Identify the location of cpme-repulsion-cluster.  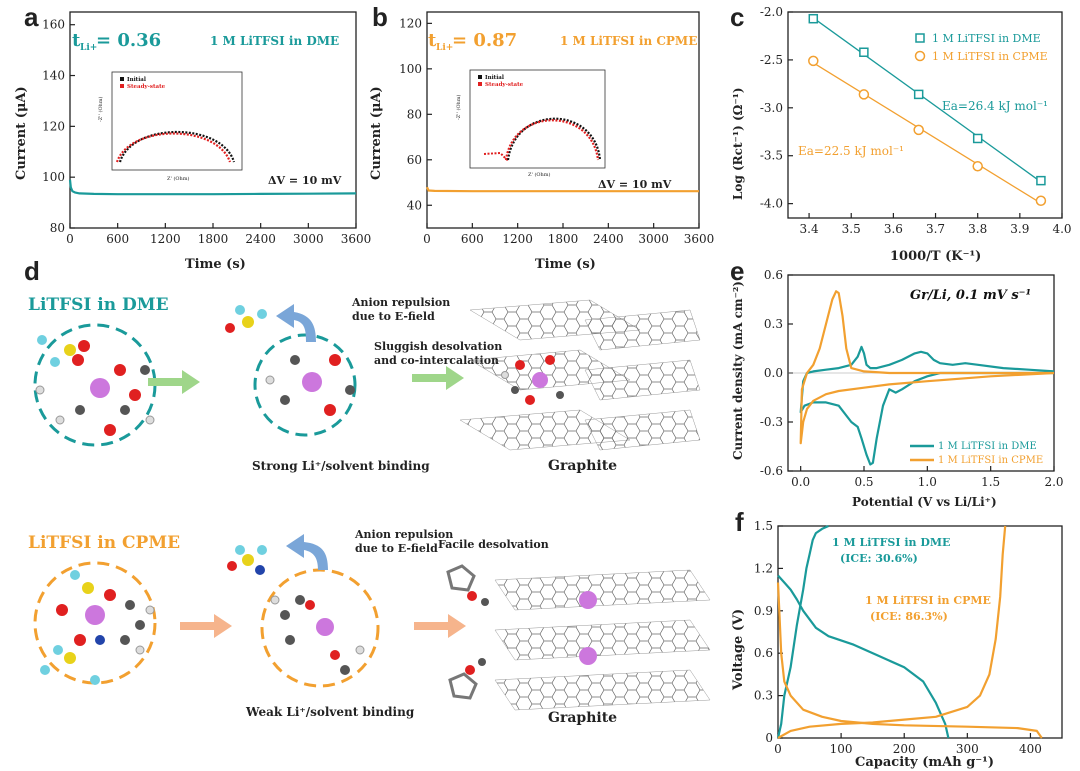
(303, 616).